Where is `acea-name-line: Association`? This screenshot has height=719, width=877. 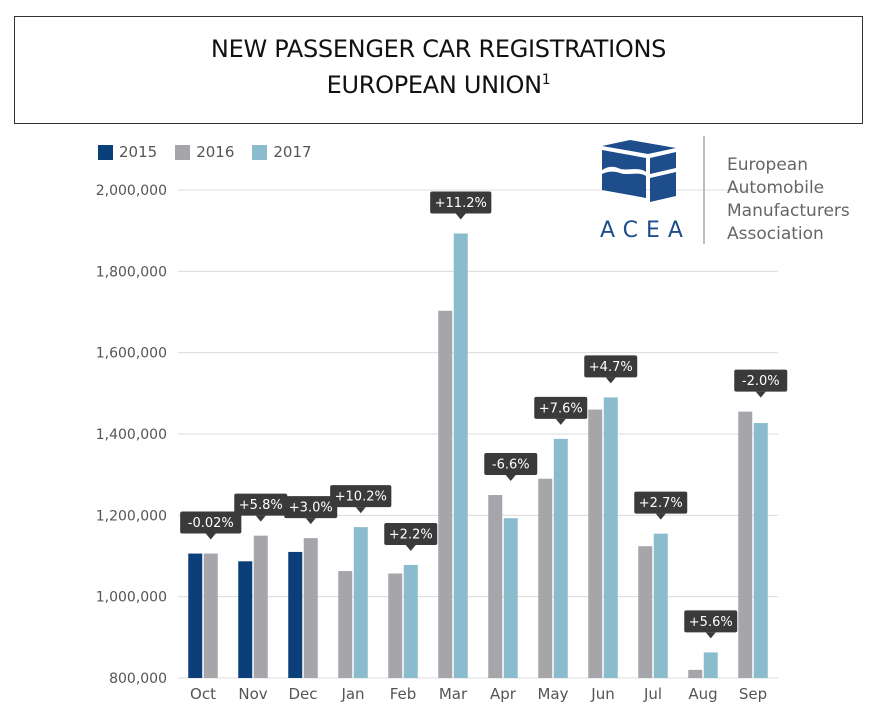
acea-name-line: Association is located at coordinates (775, 234).